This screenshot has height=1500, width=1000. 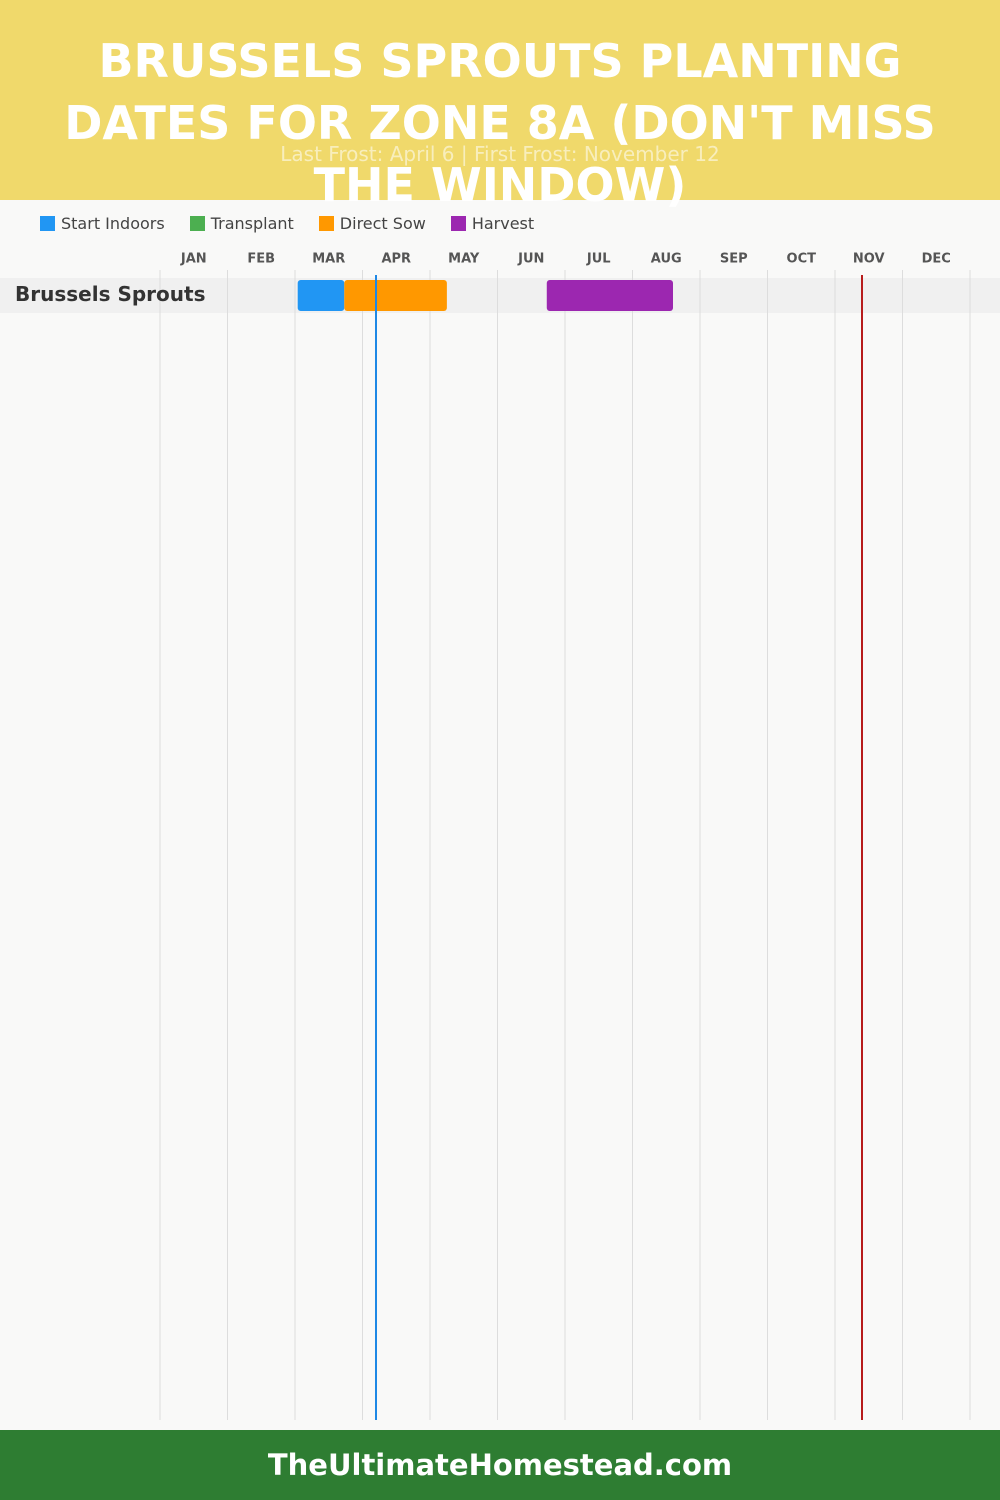 I want to click on legend-item: Transplant, so click(x=241, y=223).